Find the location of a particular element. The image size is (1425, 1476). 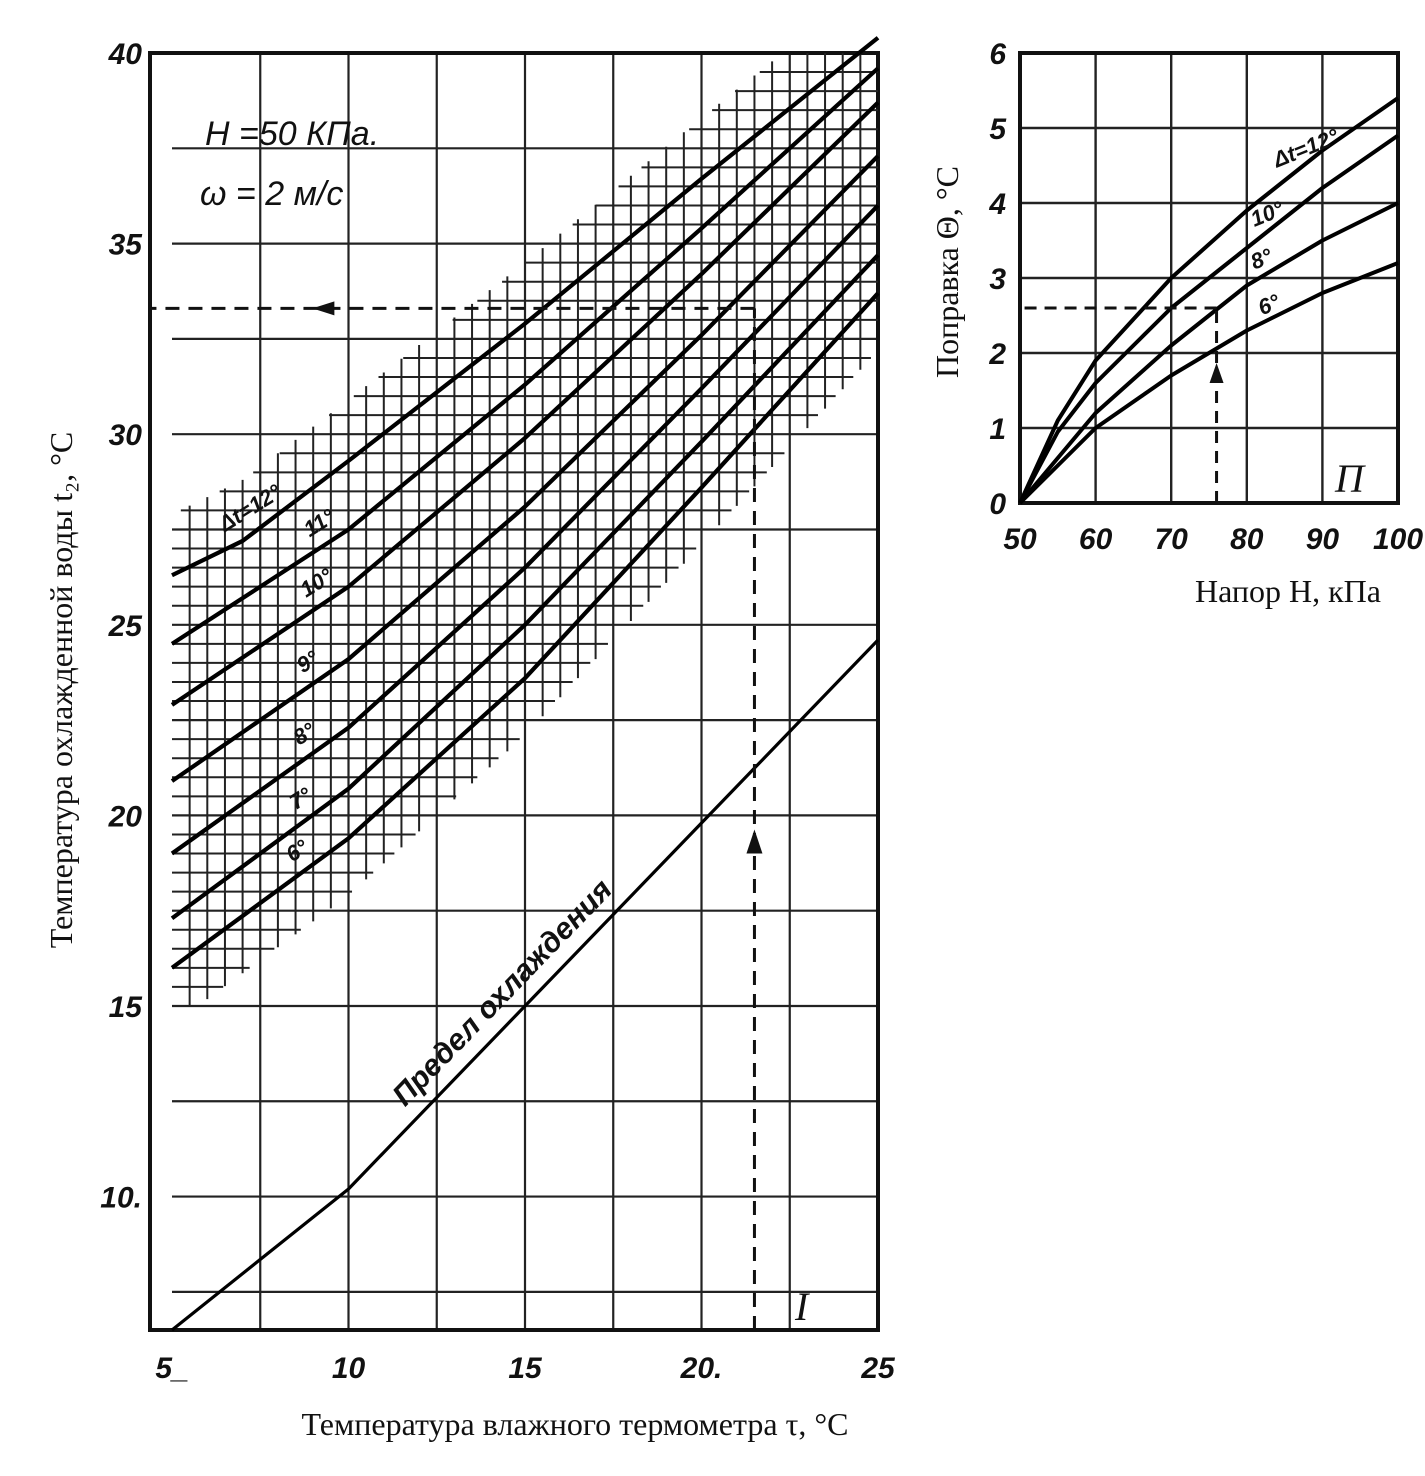

panel-ii-x-tick-label: 100 is located at coordinates (1398, 539).